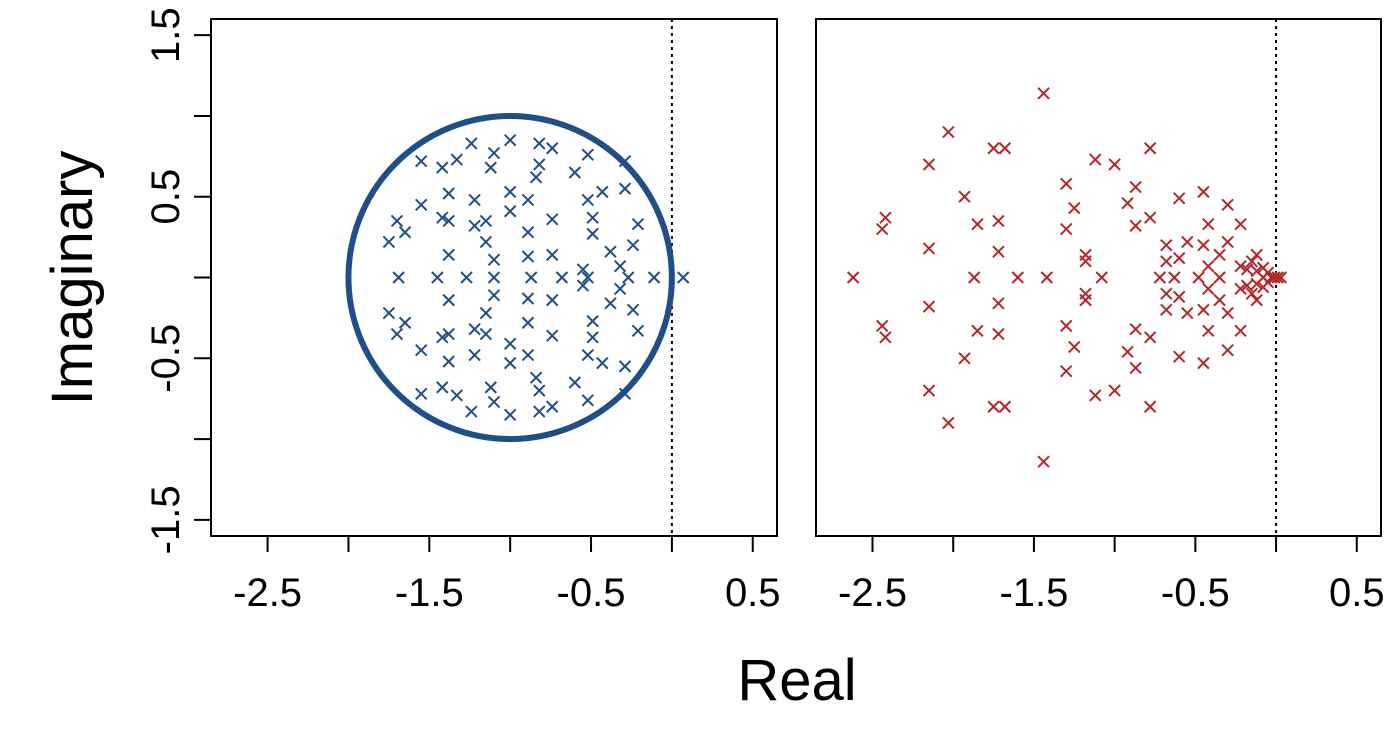 This screenshot has height=748, width=1400. I want to click on y-axis-title: Imaginary, so click(72, 278).